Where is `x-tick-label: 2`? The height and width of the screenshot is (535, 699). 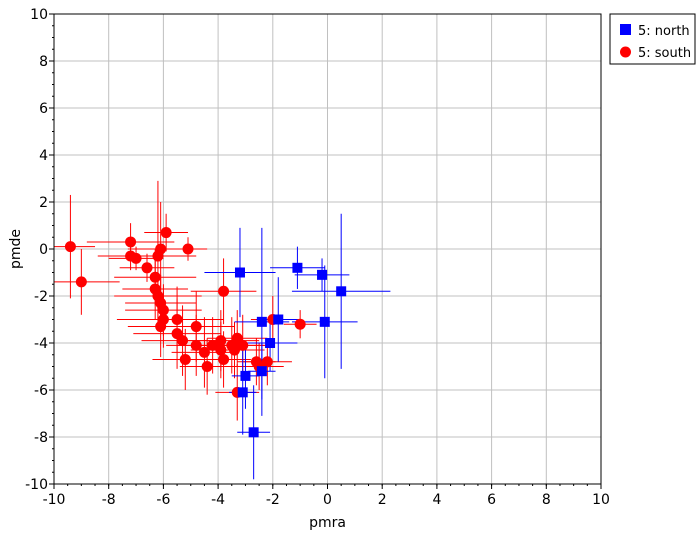 x-tick-label: 2 is located at coordinates (382, 500).